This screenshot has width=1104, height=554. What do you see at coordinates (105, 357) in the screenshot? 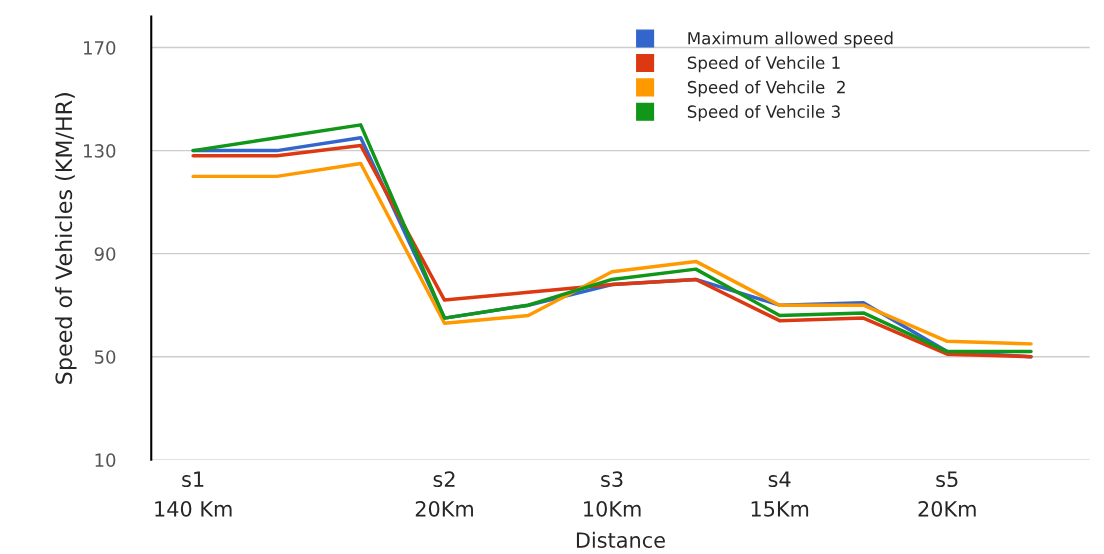
I see `y-tick-label: 50` at bounding box center [105, 357].